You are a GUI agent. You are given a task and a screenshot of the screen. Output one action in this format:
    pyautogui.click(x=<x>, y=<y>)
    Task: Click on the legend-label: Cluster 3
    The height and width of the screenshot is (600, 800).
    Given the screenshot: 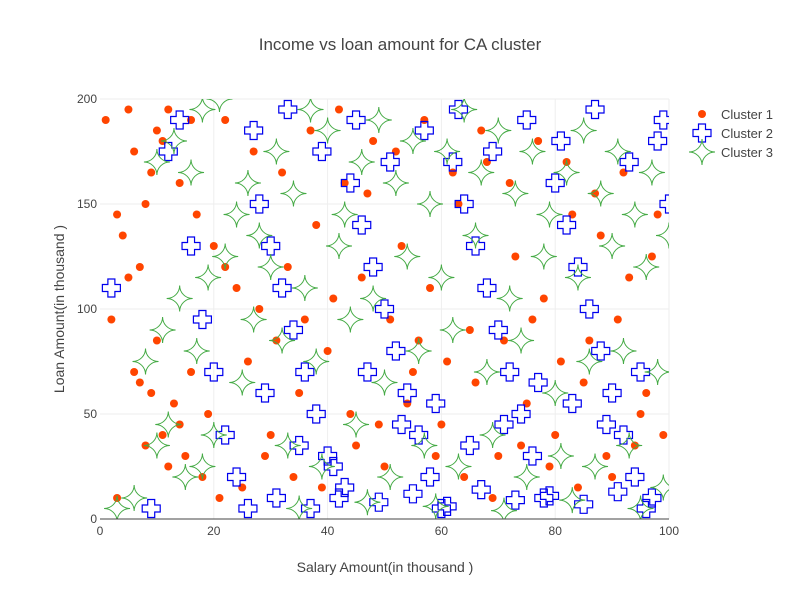 What is the action you would take?
    pyautogui.click(x=747, y=152)
    